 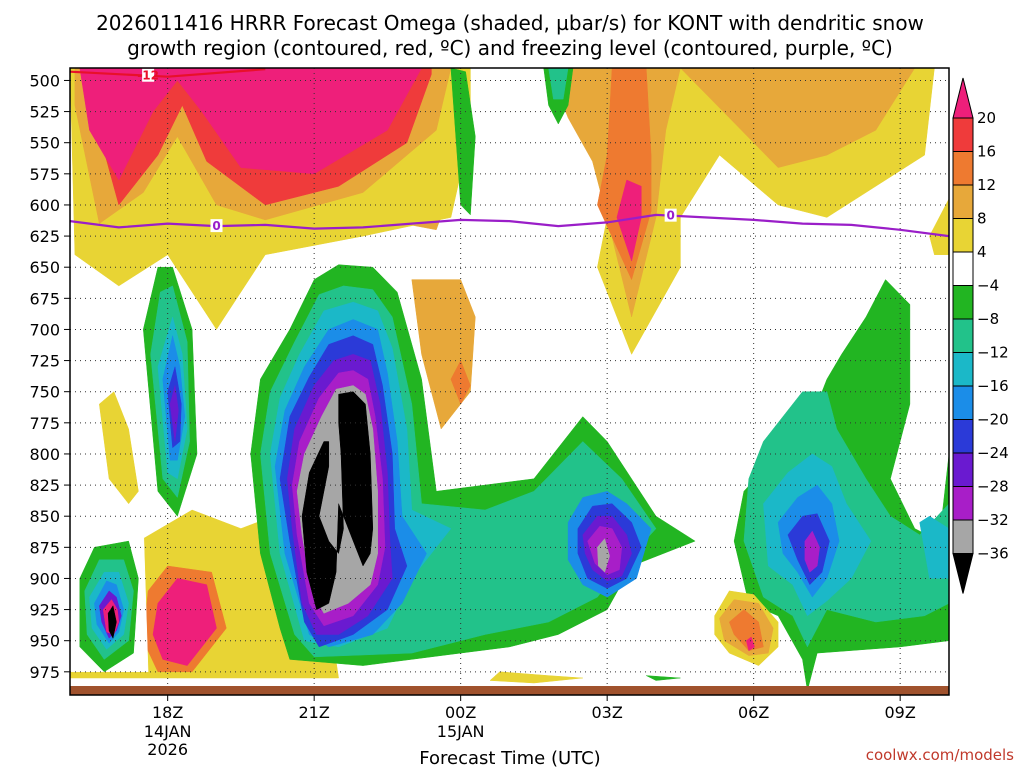 What do you see at coordinates (963, 573) in the screenshot?
I see `colorbar-min-arrow` at bounding box center [963, 573].